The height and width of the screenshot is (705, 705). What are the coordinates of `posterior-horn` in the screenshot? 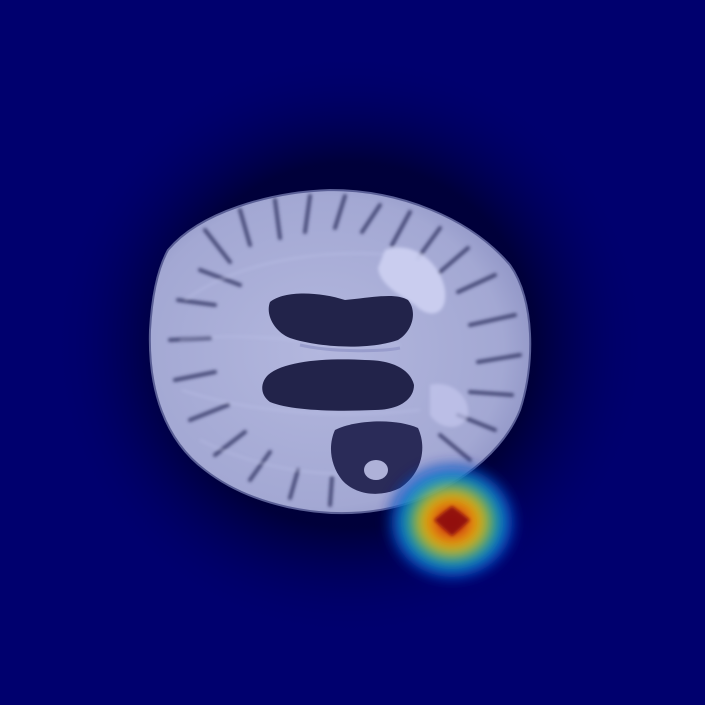 It's located at (376, 457).